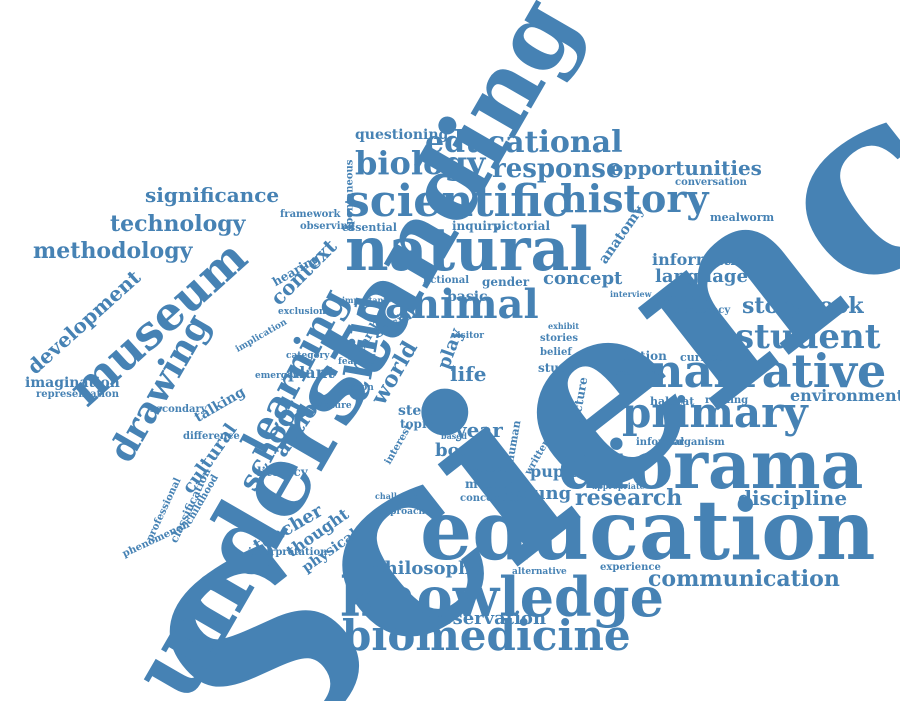 This screenshot has height=701, width=900. What do you see at coordinates (457, 201) in the screenshot?
I see `word-scientific: scientific` at bounding box center [457, 201].